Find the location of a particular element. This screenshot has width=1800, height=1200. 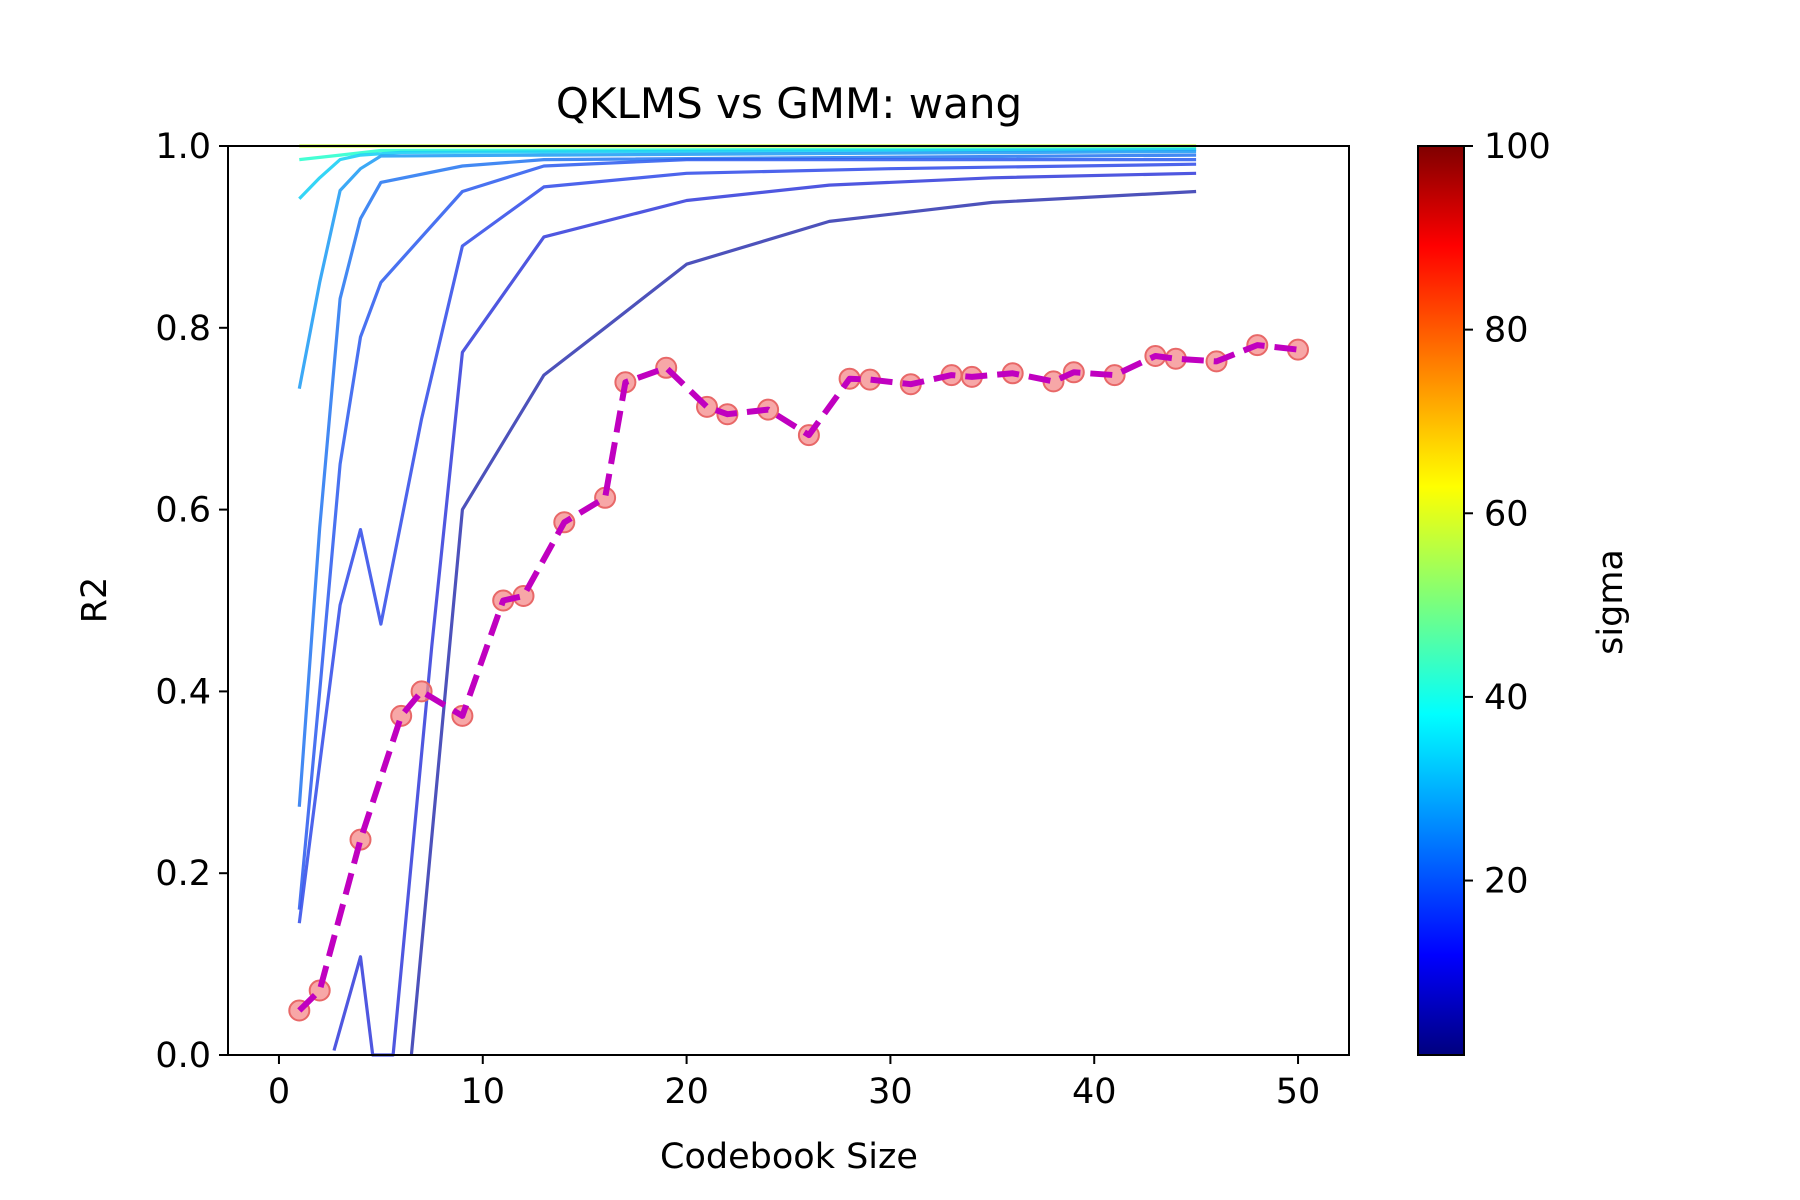

y-tick-label: 0.2 is located at coordinates (183, 874).